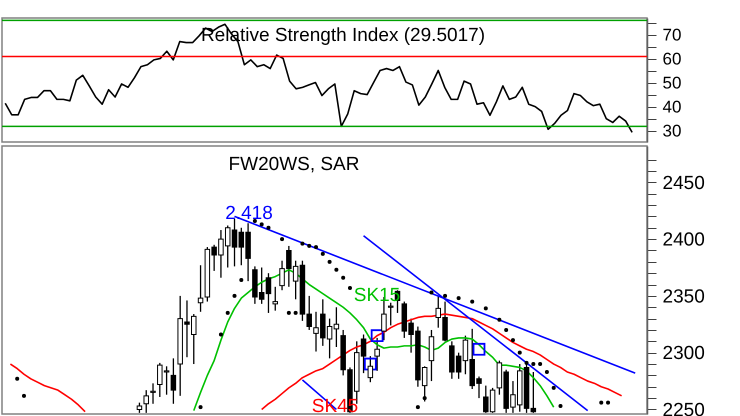 Image resolution: width=740 pixels, height=416 pixels. Describe the element at coordinates (672, 83) in the screenshot. I see `y-tick-label: 50` at that location.